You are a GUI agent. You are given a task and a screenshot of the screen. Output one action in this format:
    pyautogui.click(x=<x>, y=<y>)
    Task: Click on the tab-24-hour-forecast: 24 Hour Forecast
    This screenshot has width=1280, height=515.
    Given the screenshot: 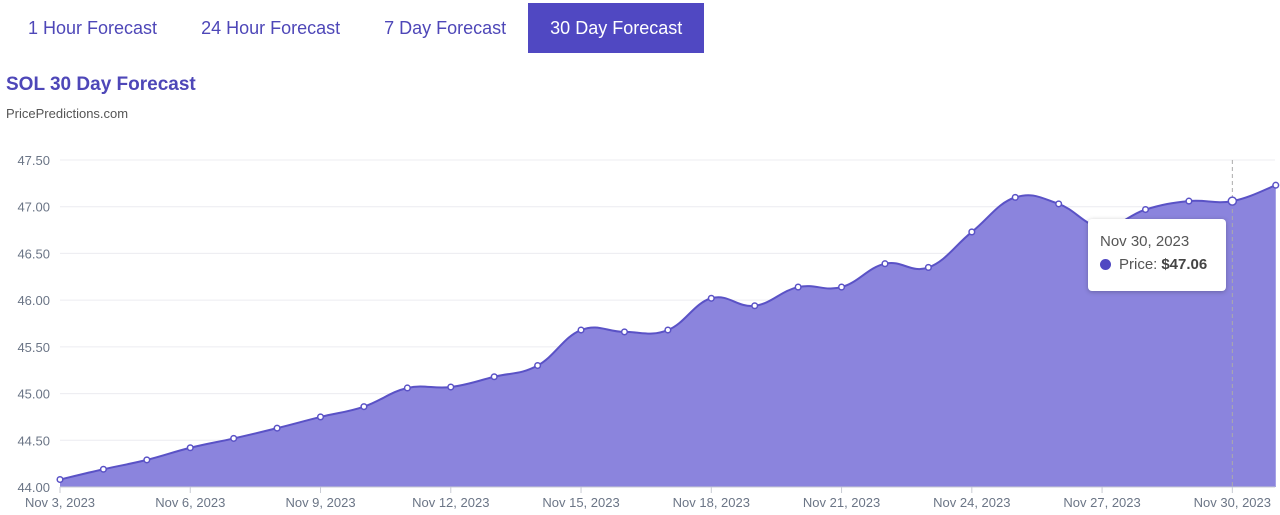 What is the action you would take?
    pyautogui.click(x=271, y=28)
    